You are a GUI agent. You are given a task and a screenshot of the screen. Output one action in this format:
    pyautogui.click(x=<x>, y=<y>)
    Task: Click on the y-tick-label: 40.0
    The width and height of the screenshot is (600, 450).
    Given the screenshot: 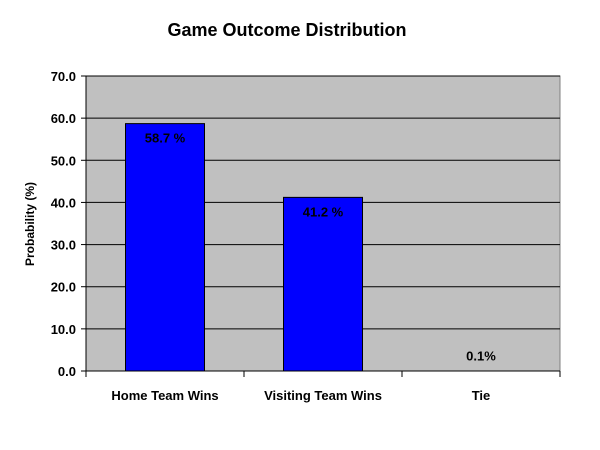 What is the action you would take?
    pyautogui.click(x=63, y=202)
    